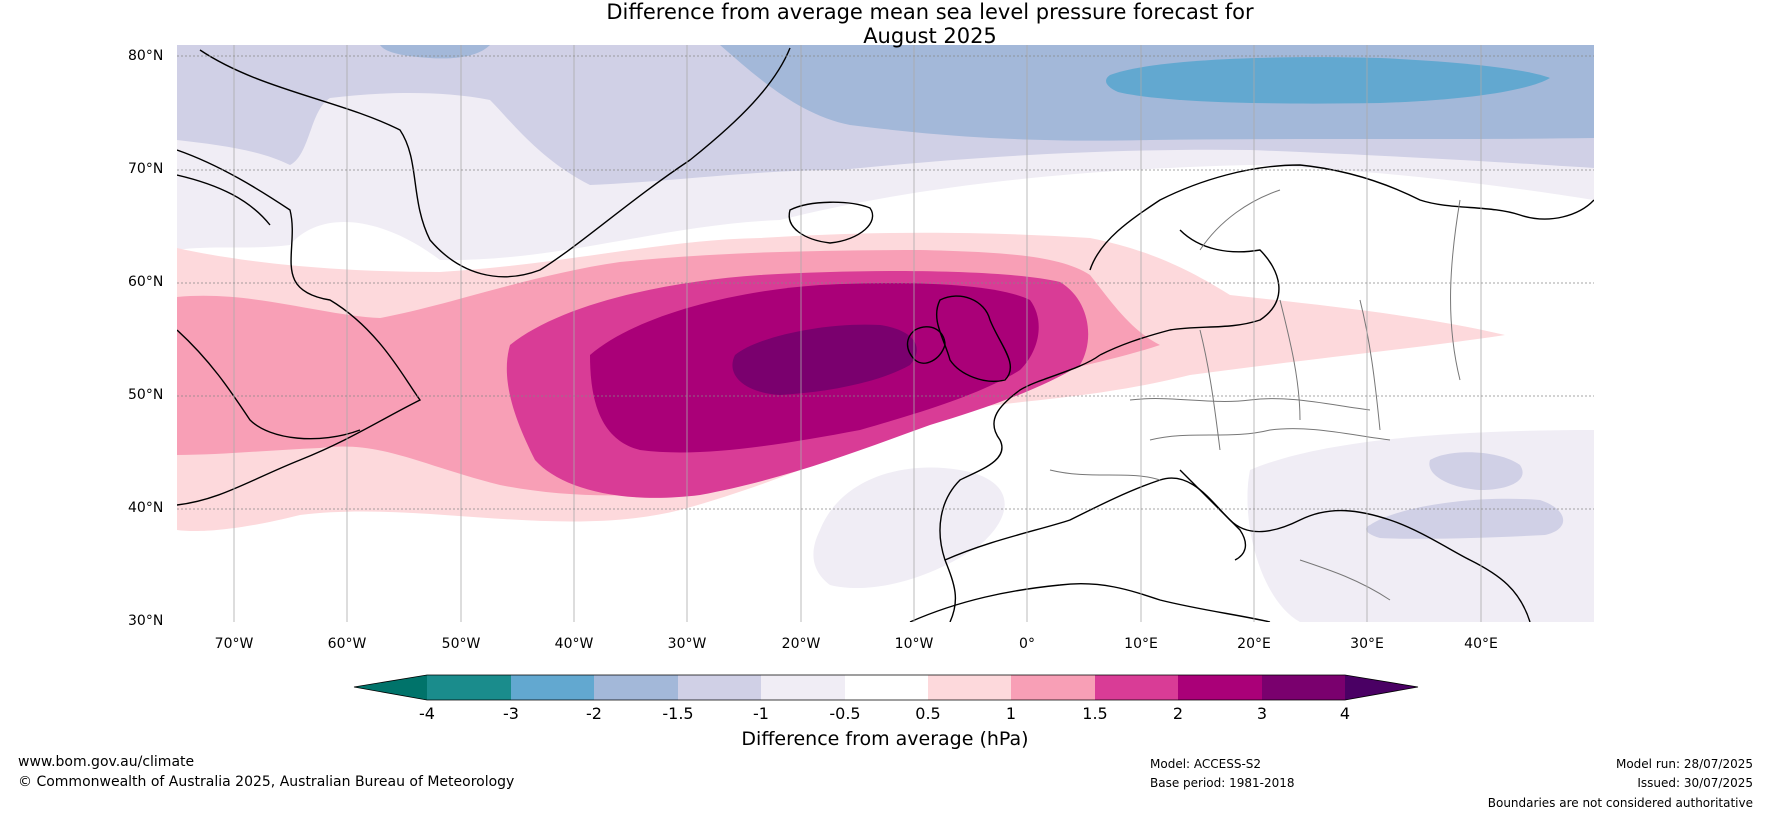 The image size is (1770, 816). Describe the element at coordinates (427, 713) in the screenshot. I see `colorbar-tick: -4` at that location.